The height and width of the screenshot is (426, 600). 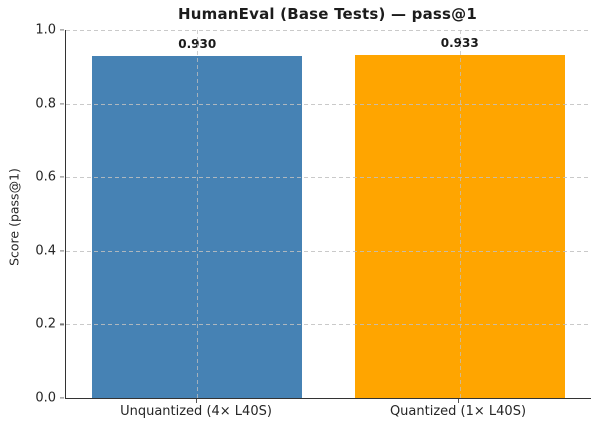 What do you see at coordinates (45, 177) in the screenshot?
I see `y-tick-label: 0.6` at bounding box center [45, 177].